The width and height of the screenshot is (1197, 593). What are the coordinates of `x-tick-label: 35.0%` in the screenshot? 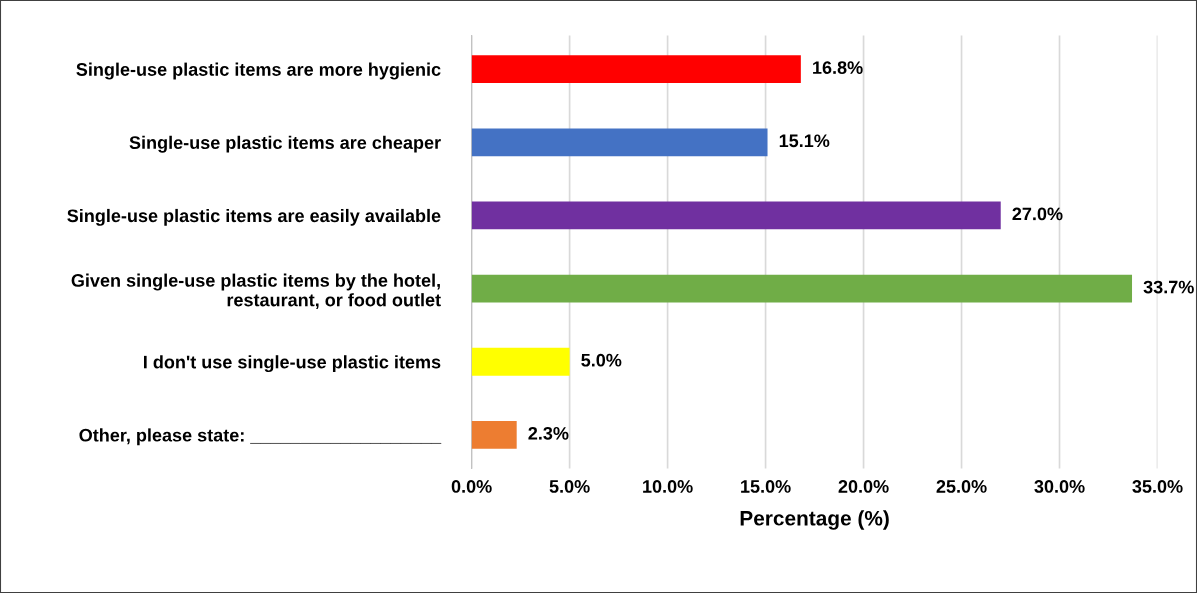 It's located at (1157, 486).